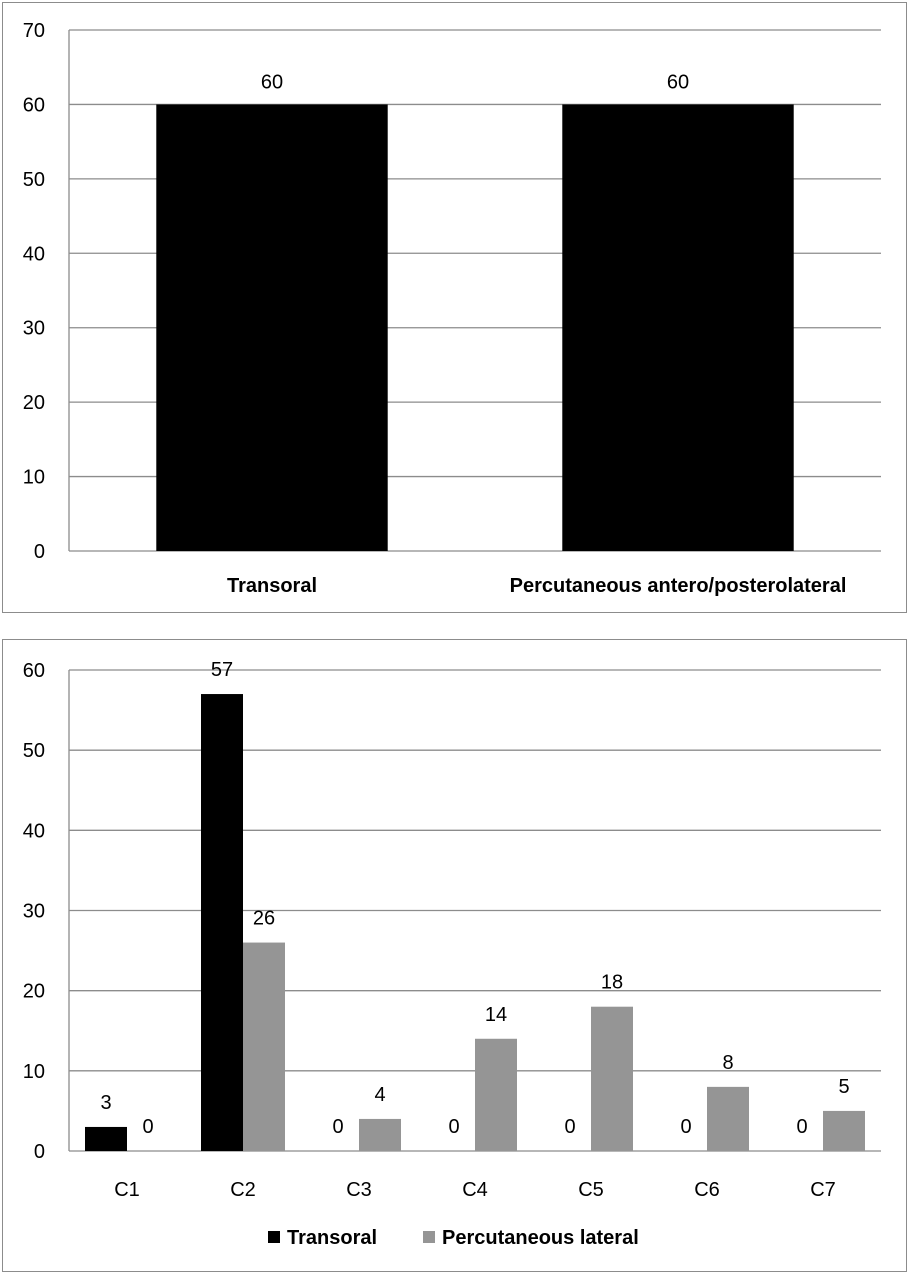 The image size is (911, 1280). Describe the element at coordinates (272, 327) in the screenshot. I see `bar-transoral` at that location.